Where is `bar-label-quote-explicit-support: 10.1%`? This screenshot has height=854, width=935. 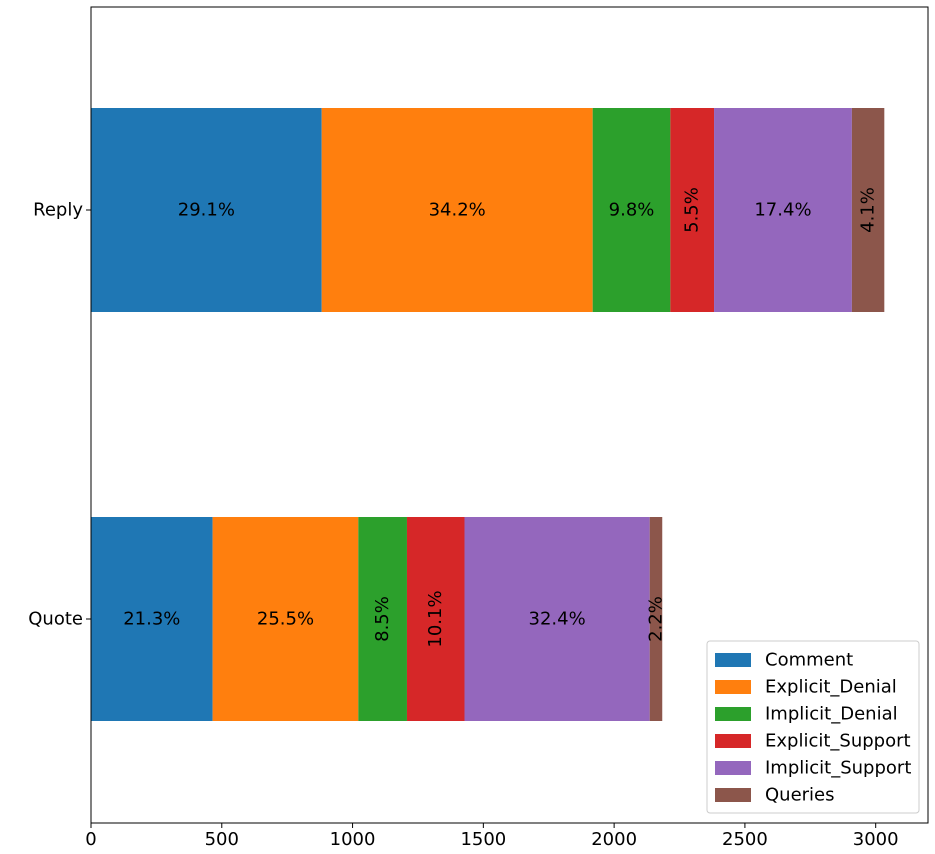 bar-label-quote-explicit-support: 10.1% is located at coordinates (435, 618).